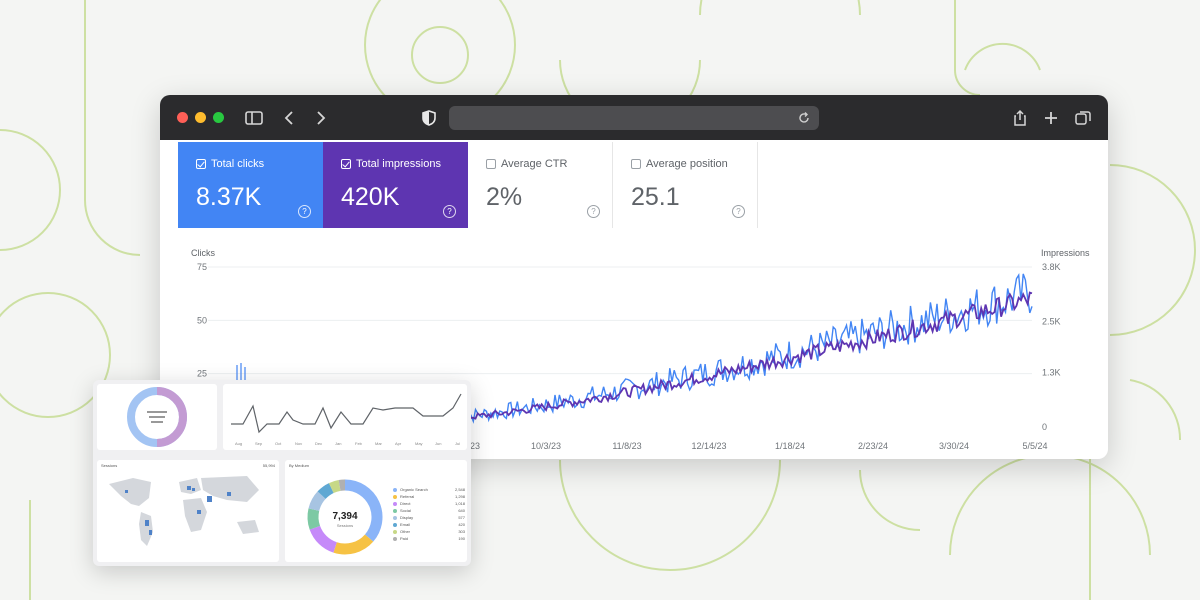 This screenshot has width=1200, height=600. I want to click on legend-label: Display, so click(407, 517).